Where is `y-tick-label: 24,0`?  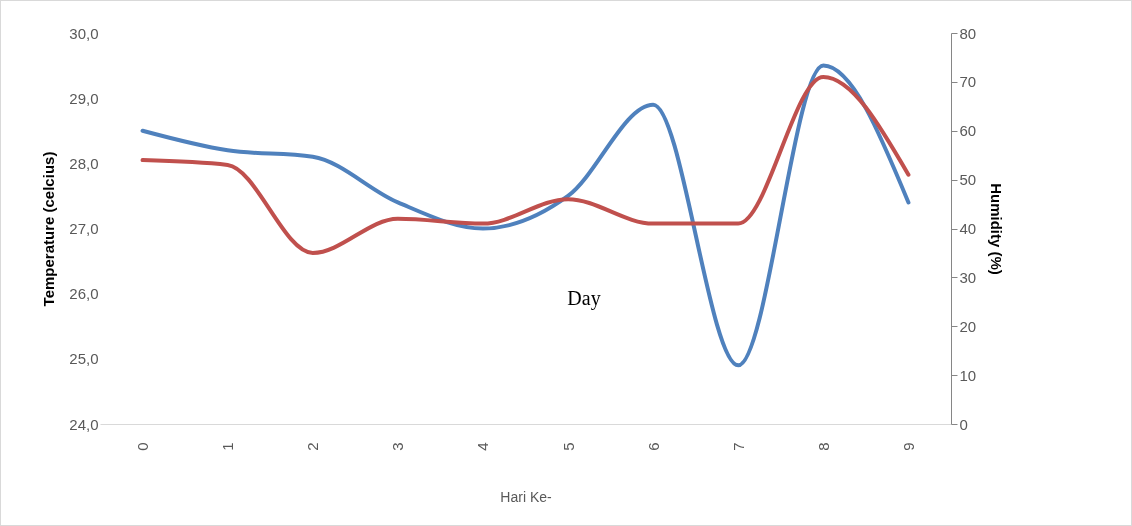 y-tick-label: 24,0 is located at coordinates (84, 424).